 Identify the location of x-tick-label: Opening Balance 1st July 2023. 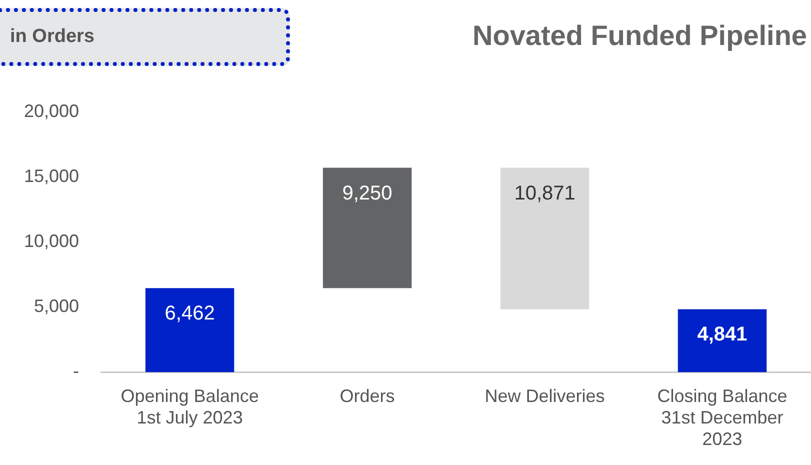
(189, 407).